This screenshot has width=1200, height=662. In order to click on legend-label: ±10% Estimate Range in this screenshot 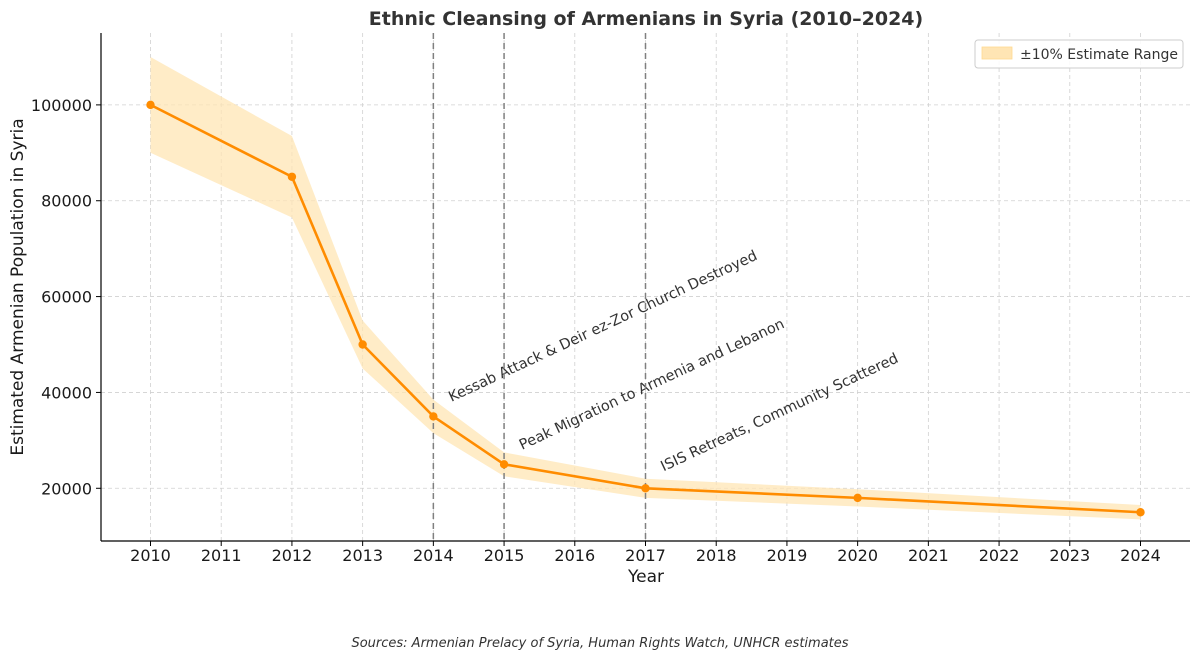, I will do `click(1099, 55)`.